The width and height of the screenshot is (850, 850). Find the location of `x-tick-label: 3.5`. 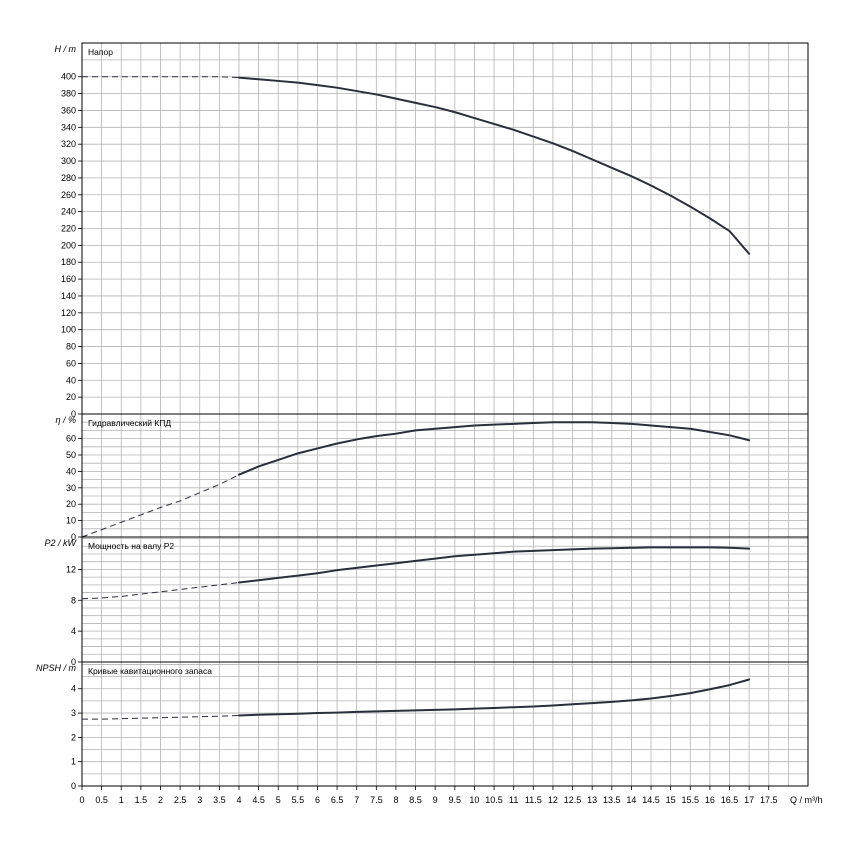

x-tick-label: 3.5 is located at coordinates (219, 800).